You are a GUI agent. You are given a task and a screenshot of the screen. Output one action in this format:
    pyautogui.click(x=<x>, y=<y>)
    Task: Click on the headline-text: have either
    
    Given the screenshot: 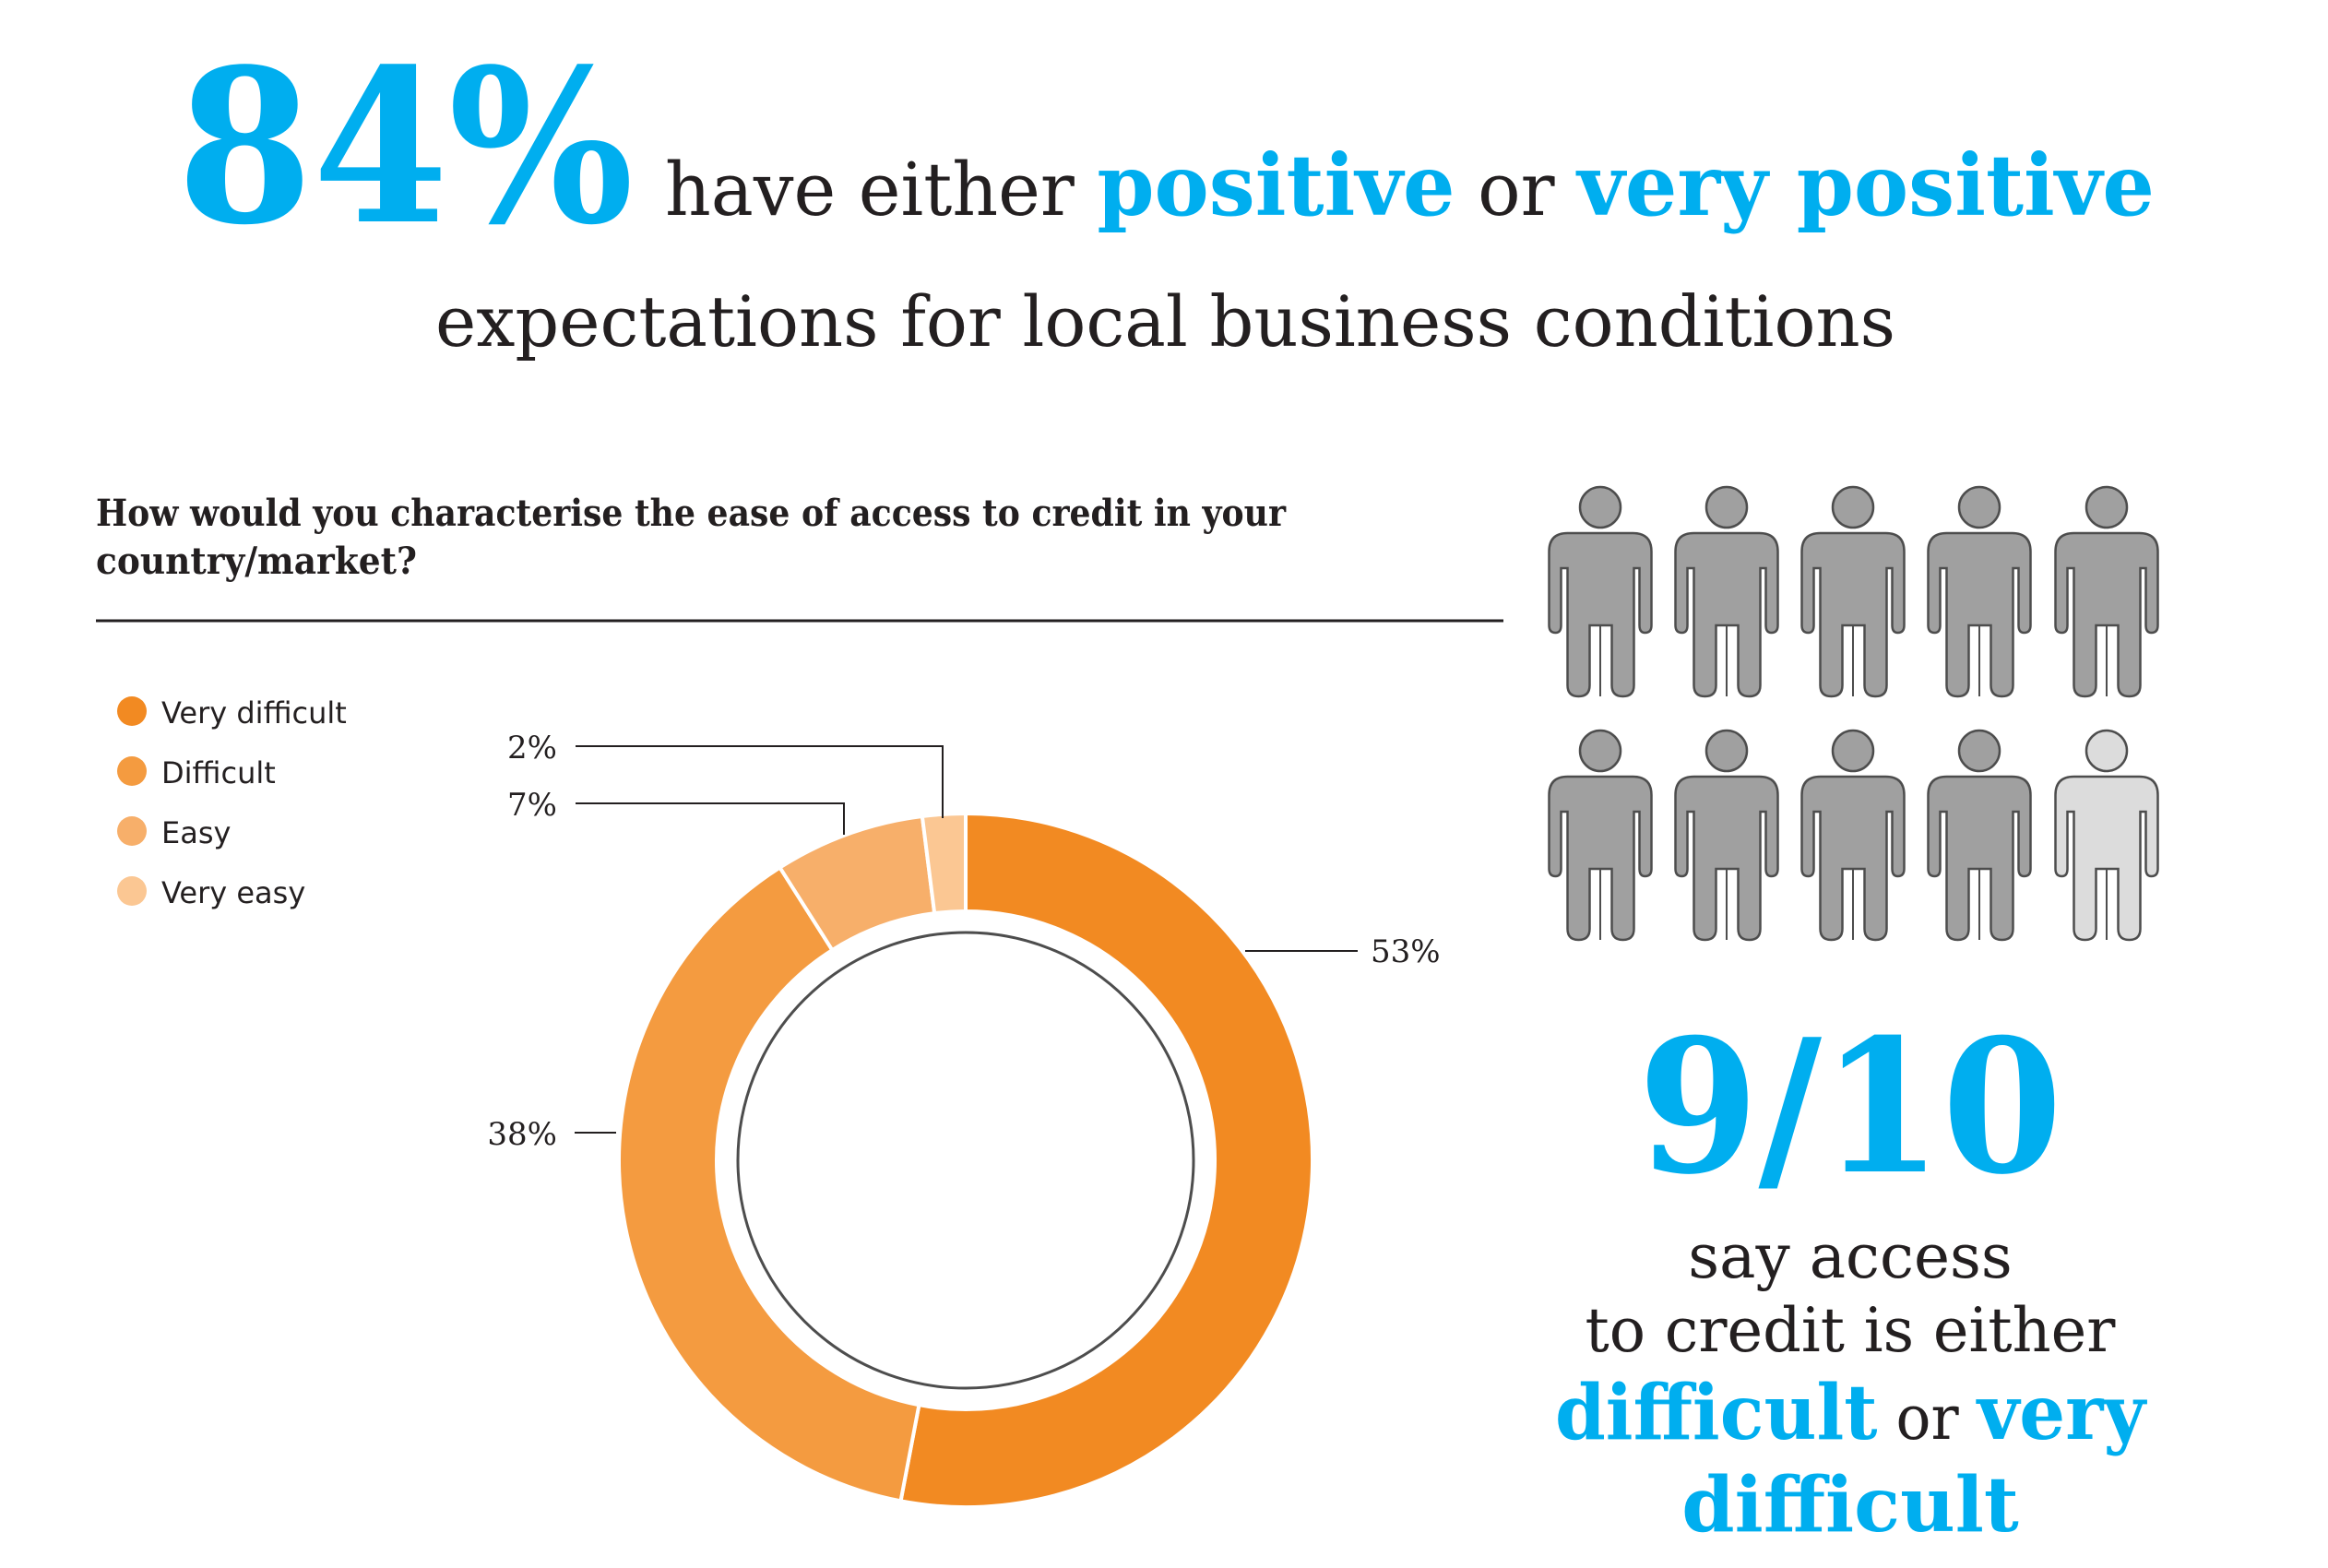 What is the action you would take?
    pyautogui.click(x=870, y=189)
    